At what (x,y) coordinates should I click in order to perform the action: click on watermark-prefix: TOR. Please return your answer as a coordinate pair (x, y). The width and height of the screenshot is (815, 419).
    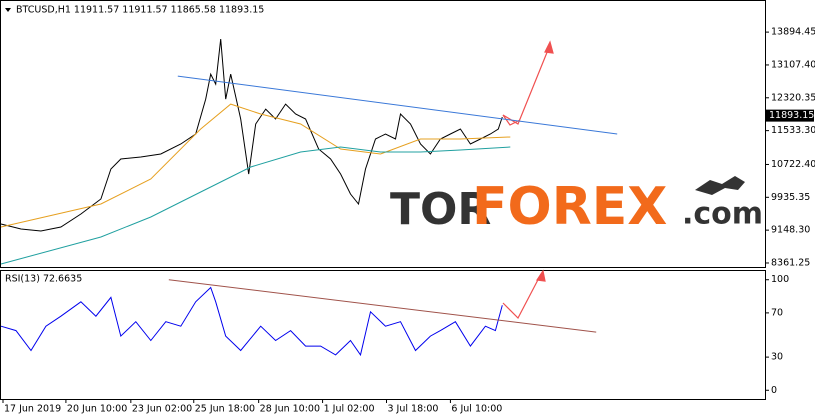
    Looking at the image, I should click on (440, 209).